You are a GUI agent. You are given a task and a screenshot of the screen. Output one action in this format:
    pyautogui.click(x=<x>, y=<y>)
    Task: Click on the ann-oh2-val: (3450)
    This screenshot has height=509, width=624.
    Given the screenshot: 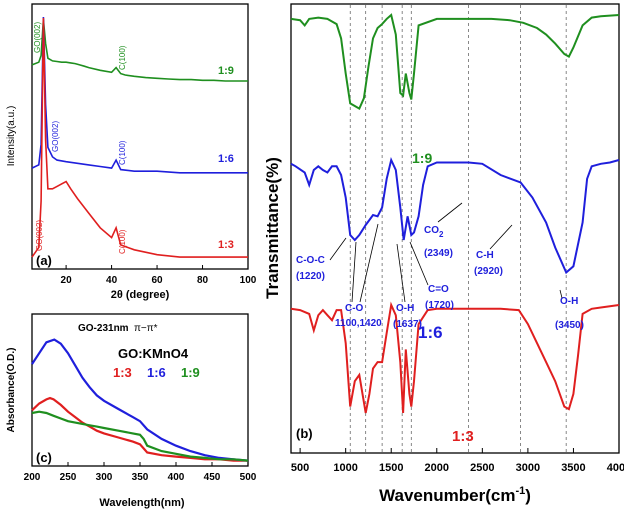 What is the action you would take?
    pyautogui.click(x=569, y=325)
    